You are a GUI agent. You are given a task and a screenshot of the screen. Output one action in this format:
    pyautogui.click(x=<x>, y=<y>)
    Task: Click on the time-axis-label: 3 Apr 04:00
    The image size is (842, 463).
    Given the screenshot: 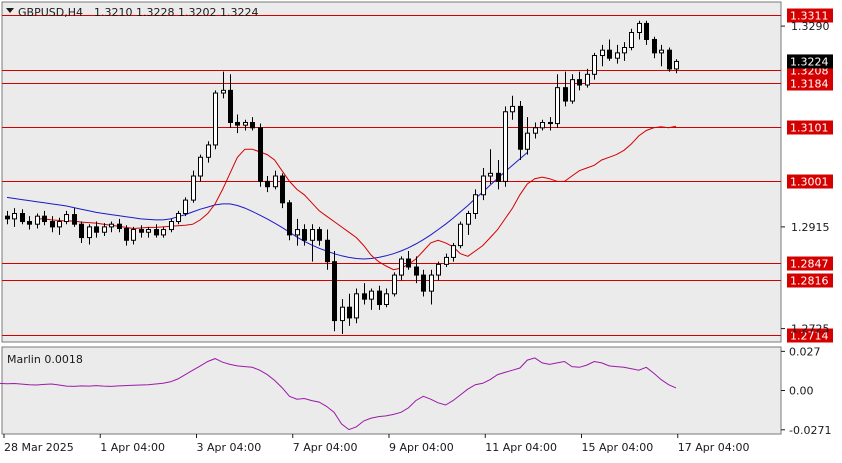 What is the action you would take?
    pyautogui.click(x=229, y=447)
    